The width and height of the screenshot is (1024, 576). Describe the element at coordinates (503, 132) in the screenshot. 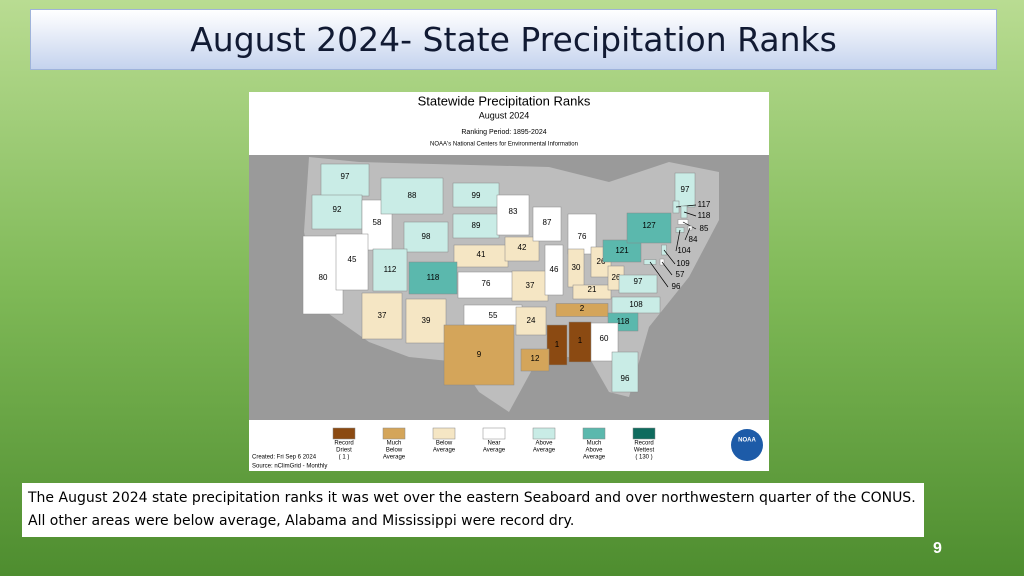

I see `map-period: Ranking Period: 1895-2024` at that location.